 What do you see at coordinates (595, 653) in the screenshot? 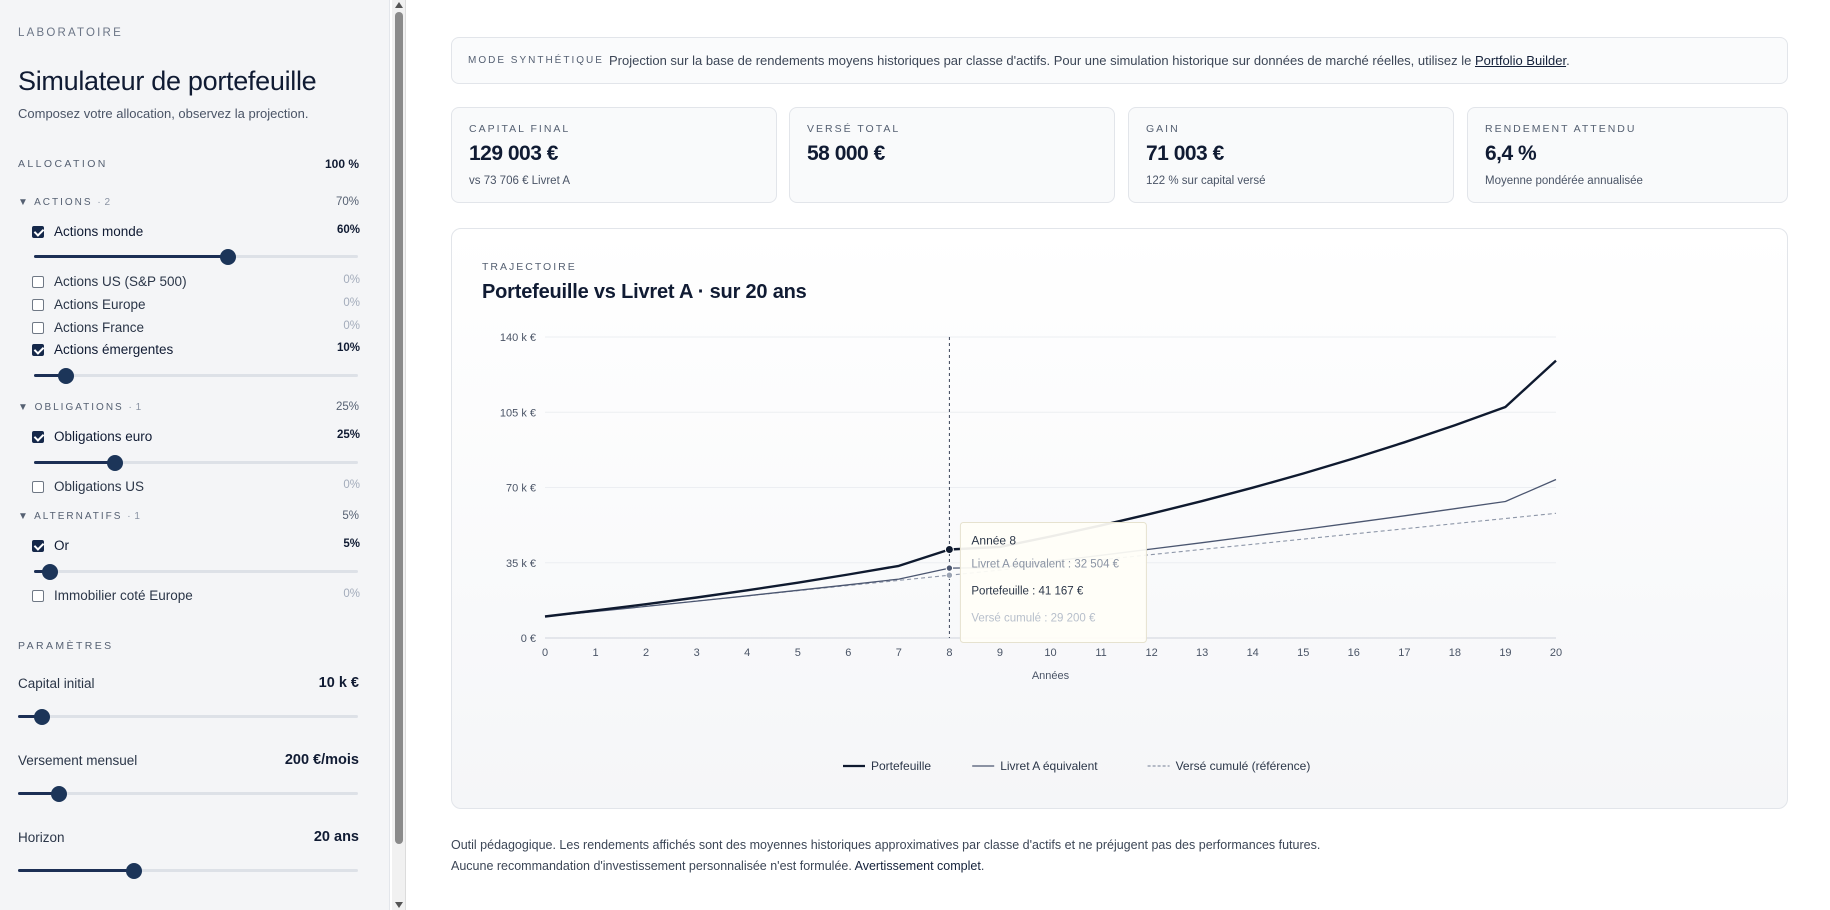
I see `x-tick-label: 1` at bounding box center [595, 653].